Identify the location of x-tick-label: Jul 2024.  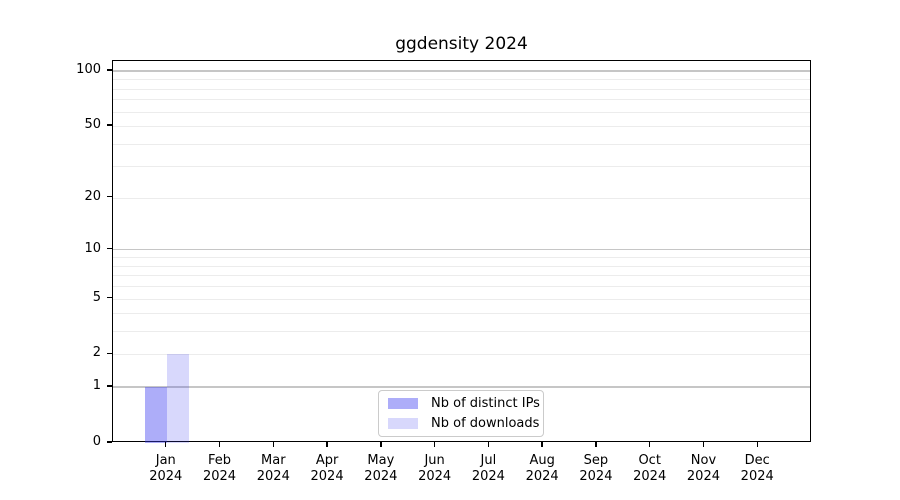
(488, 469).